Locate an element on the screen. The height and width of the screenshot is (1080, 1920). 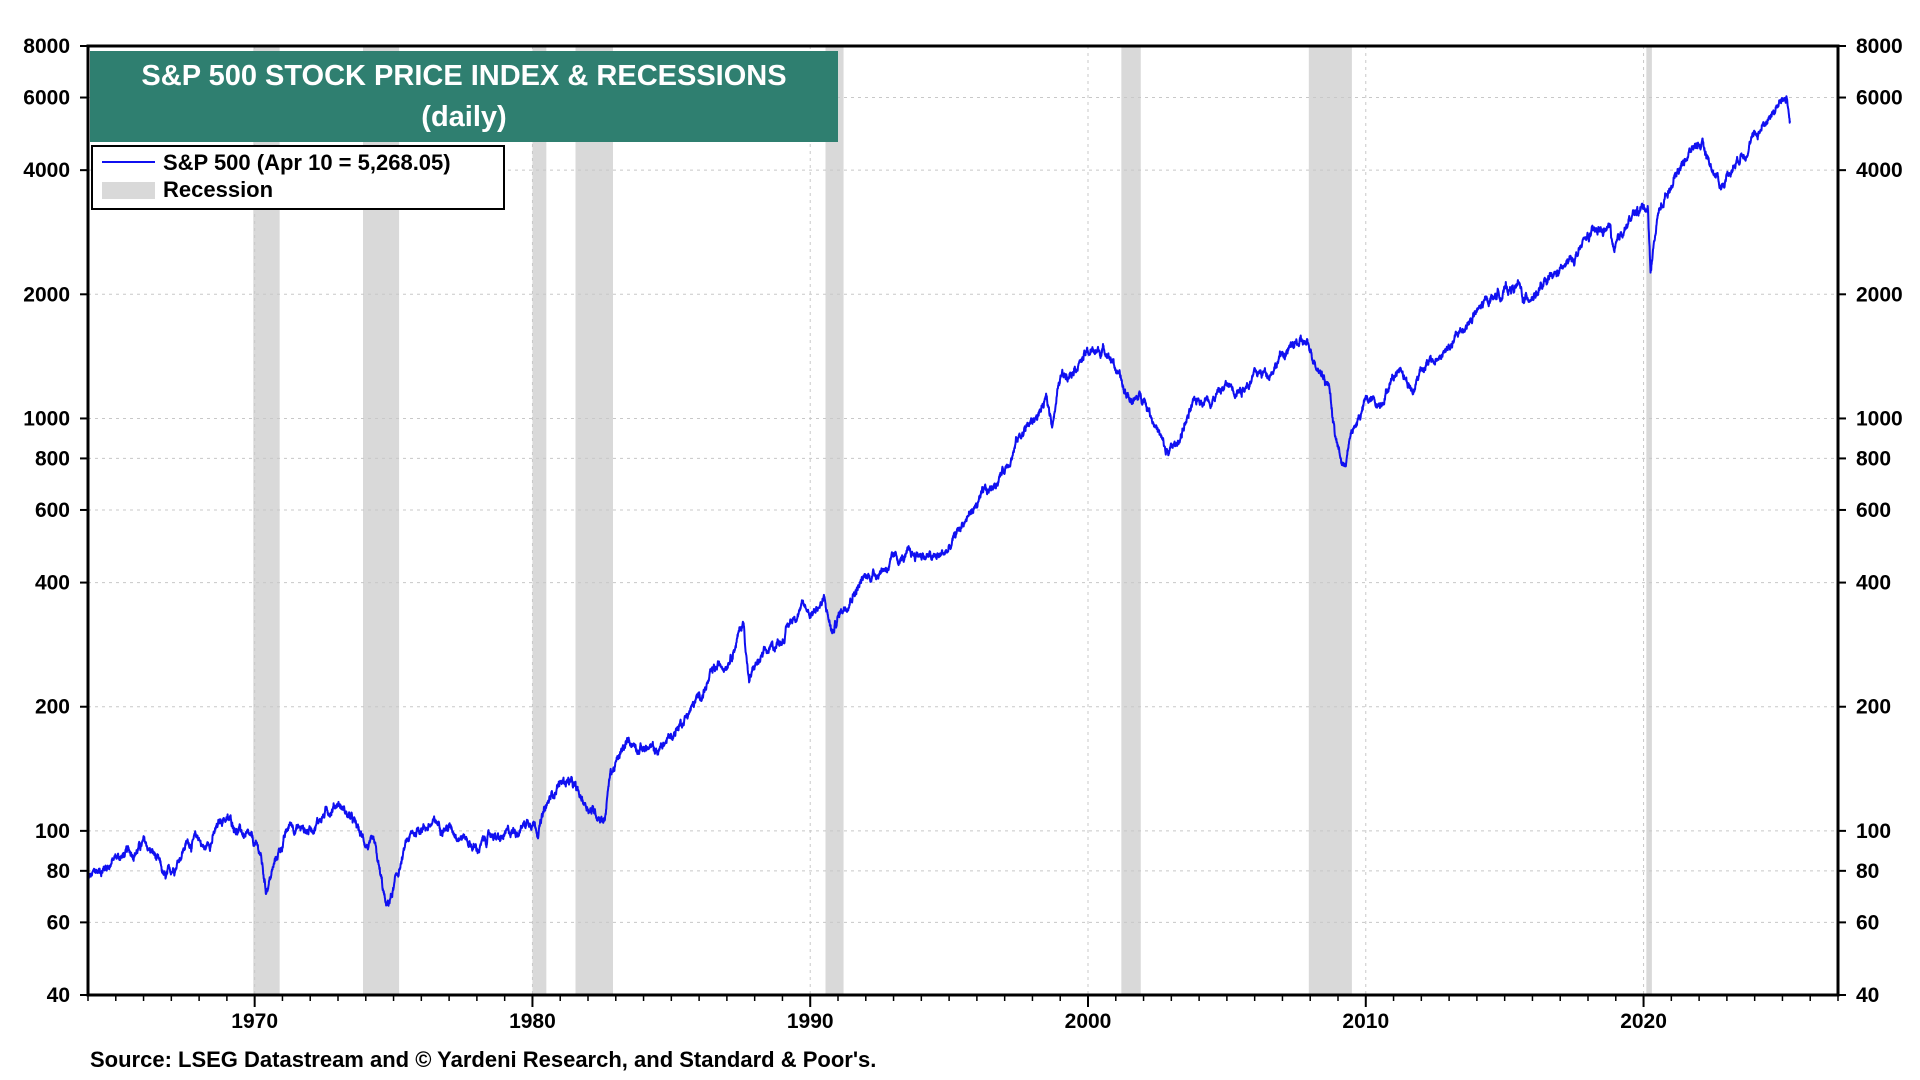
y-tick-label-right: 2000 is located at coordinates (1879, 294).